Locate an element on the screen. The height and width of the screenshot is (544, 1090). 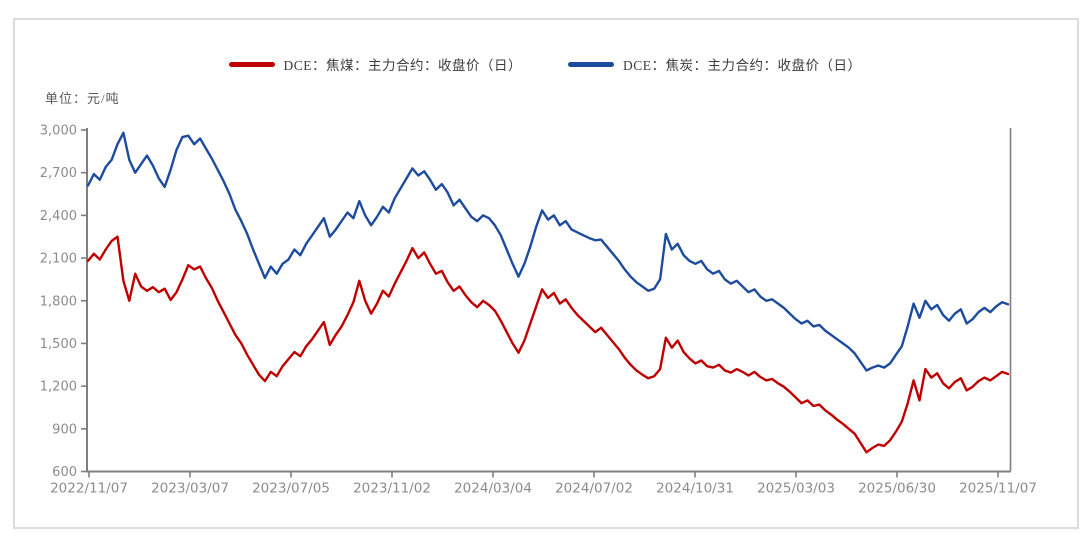
x-tick-label: 2024/10/31 is located at coordinates (695, 489).